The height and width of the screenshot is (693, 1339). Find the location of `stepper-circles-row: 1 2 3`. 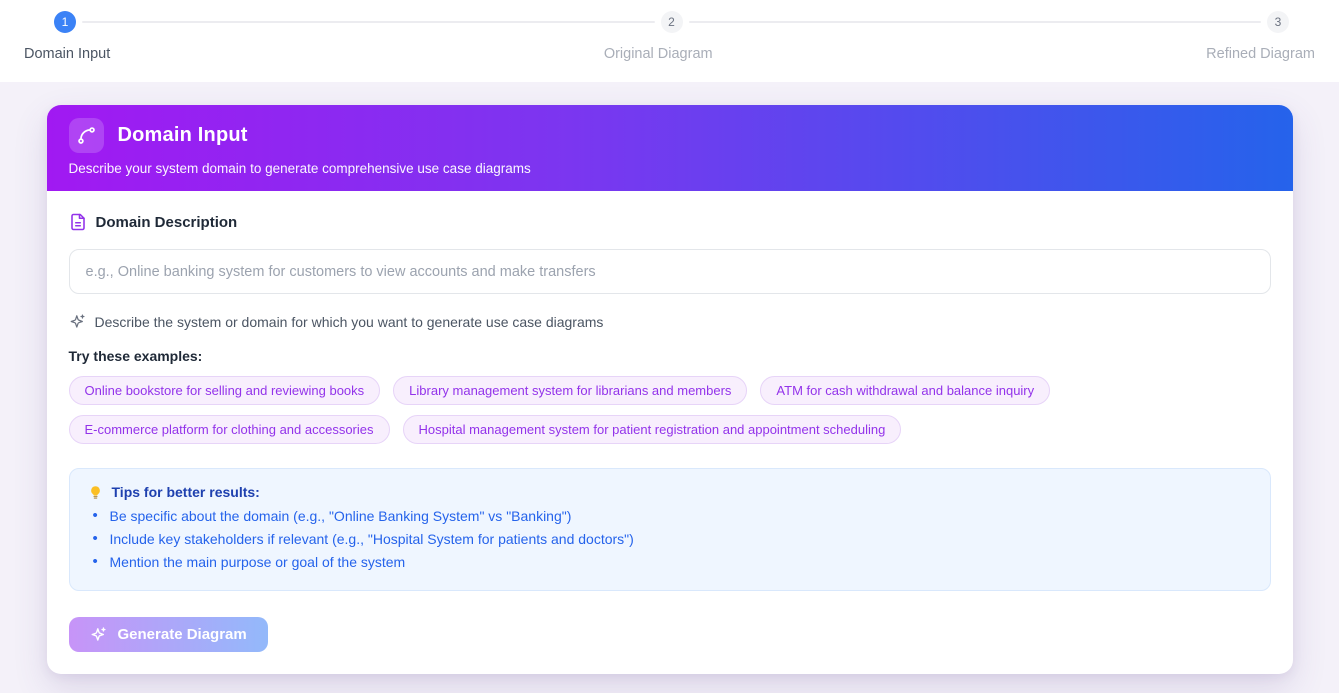

stepper-circles-row: 1 2 3 is located at coordinates (669, 22).